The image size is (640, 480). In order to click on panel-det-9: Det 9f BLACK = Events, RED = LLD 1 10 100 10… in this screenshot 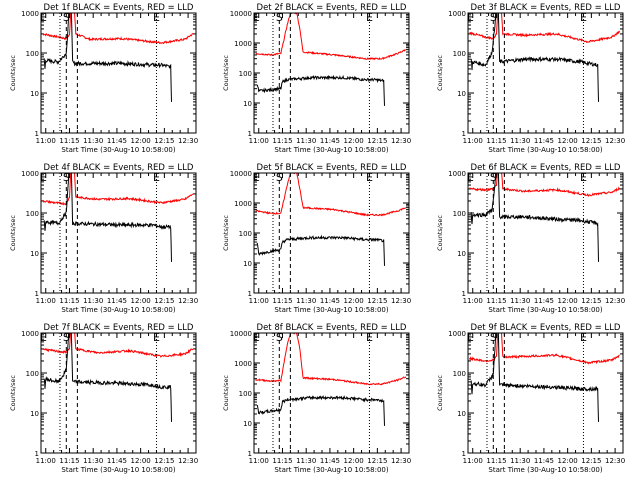, I will do `click(530, 398)`.